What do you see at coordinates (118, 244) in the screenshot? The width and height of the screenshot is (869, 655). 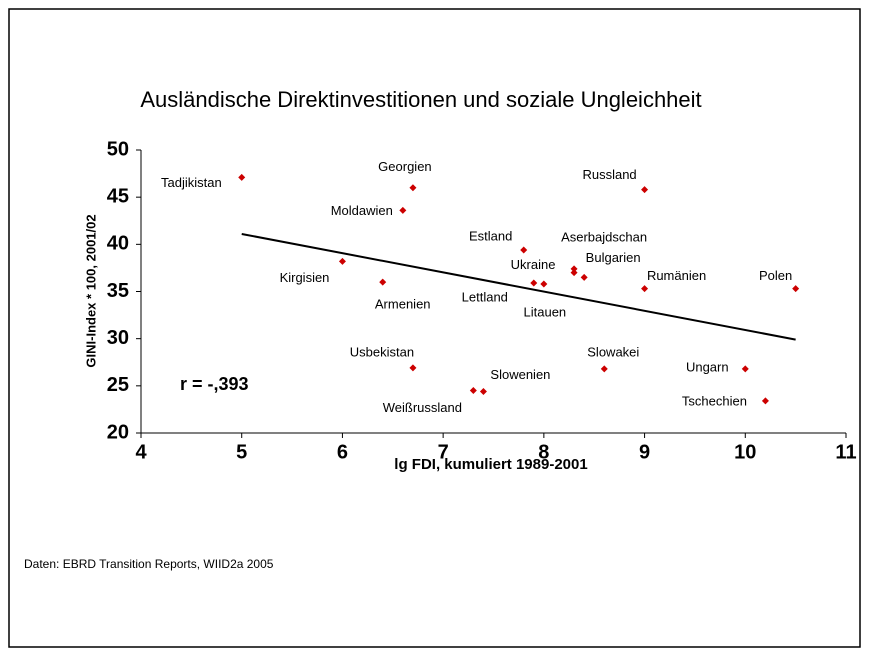 I see `y-tick-label: 40` at bounding box center [118, 244].